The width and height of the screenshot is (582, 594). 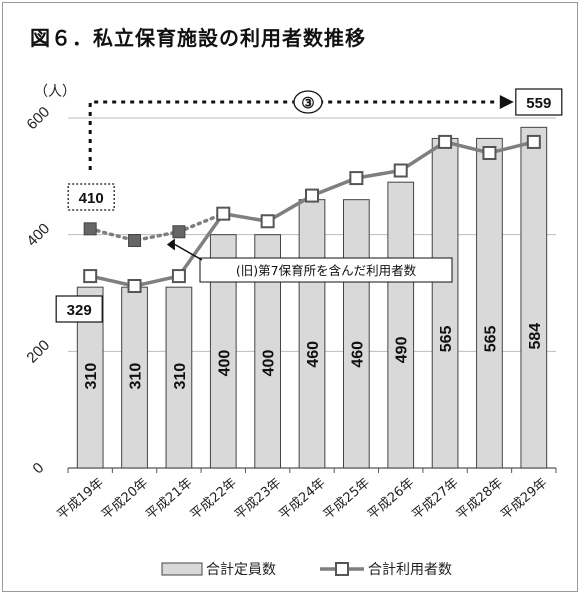 I want to click on bar-value-labels: 310 310 310 400 400 460 460 490 565 565 584, so click(x=313, y=356).